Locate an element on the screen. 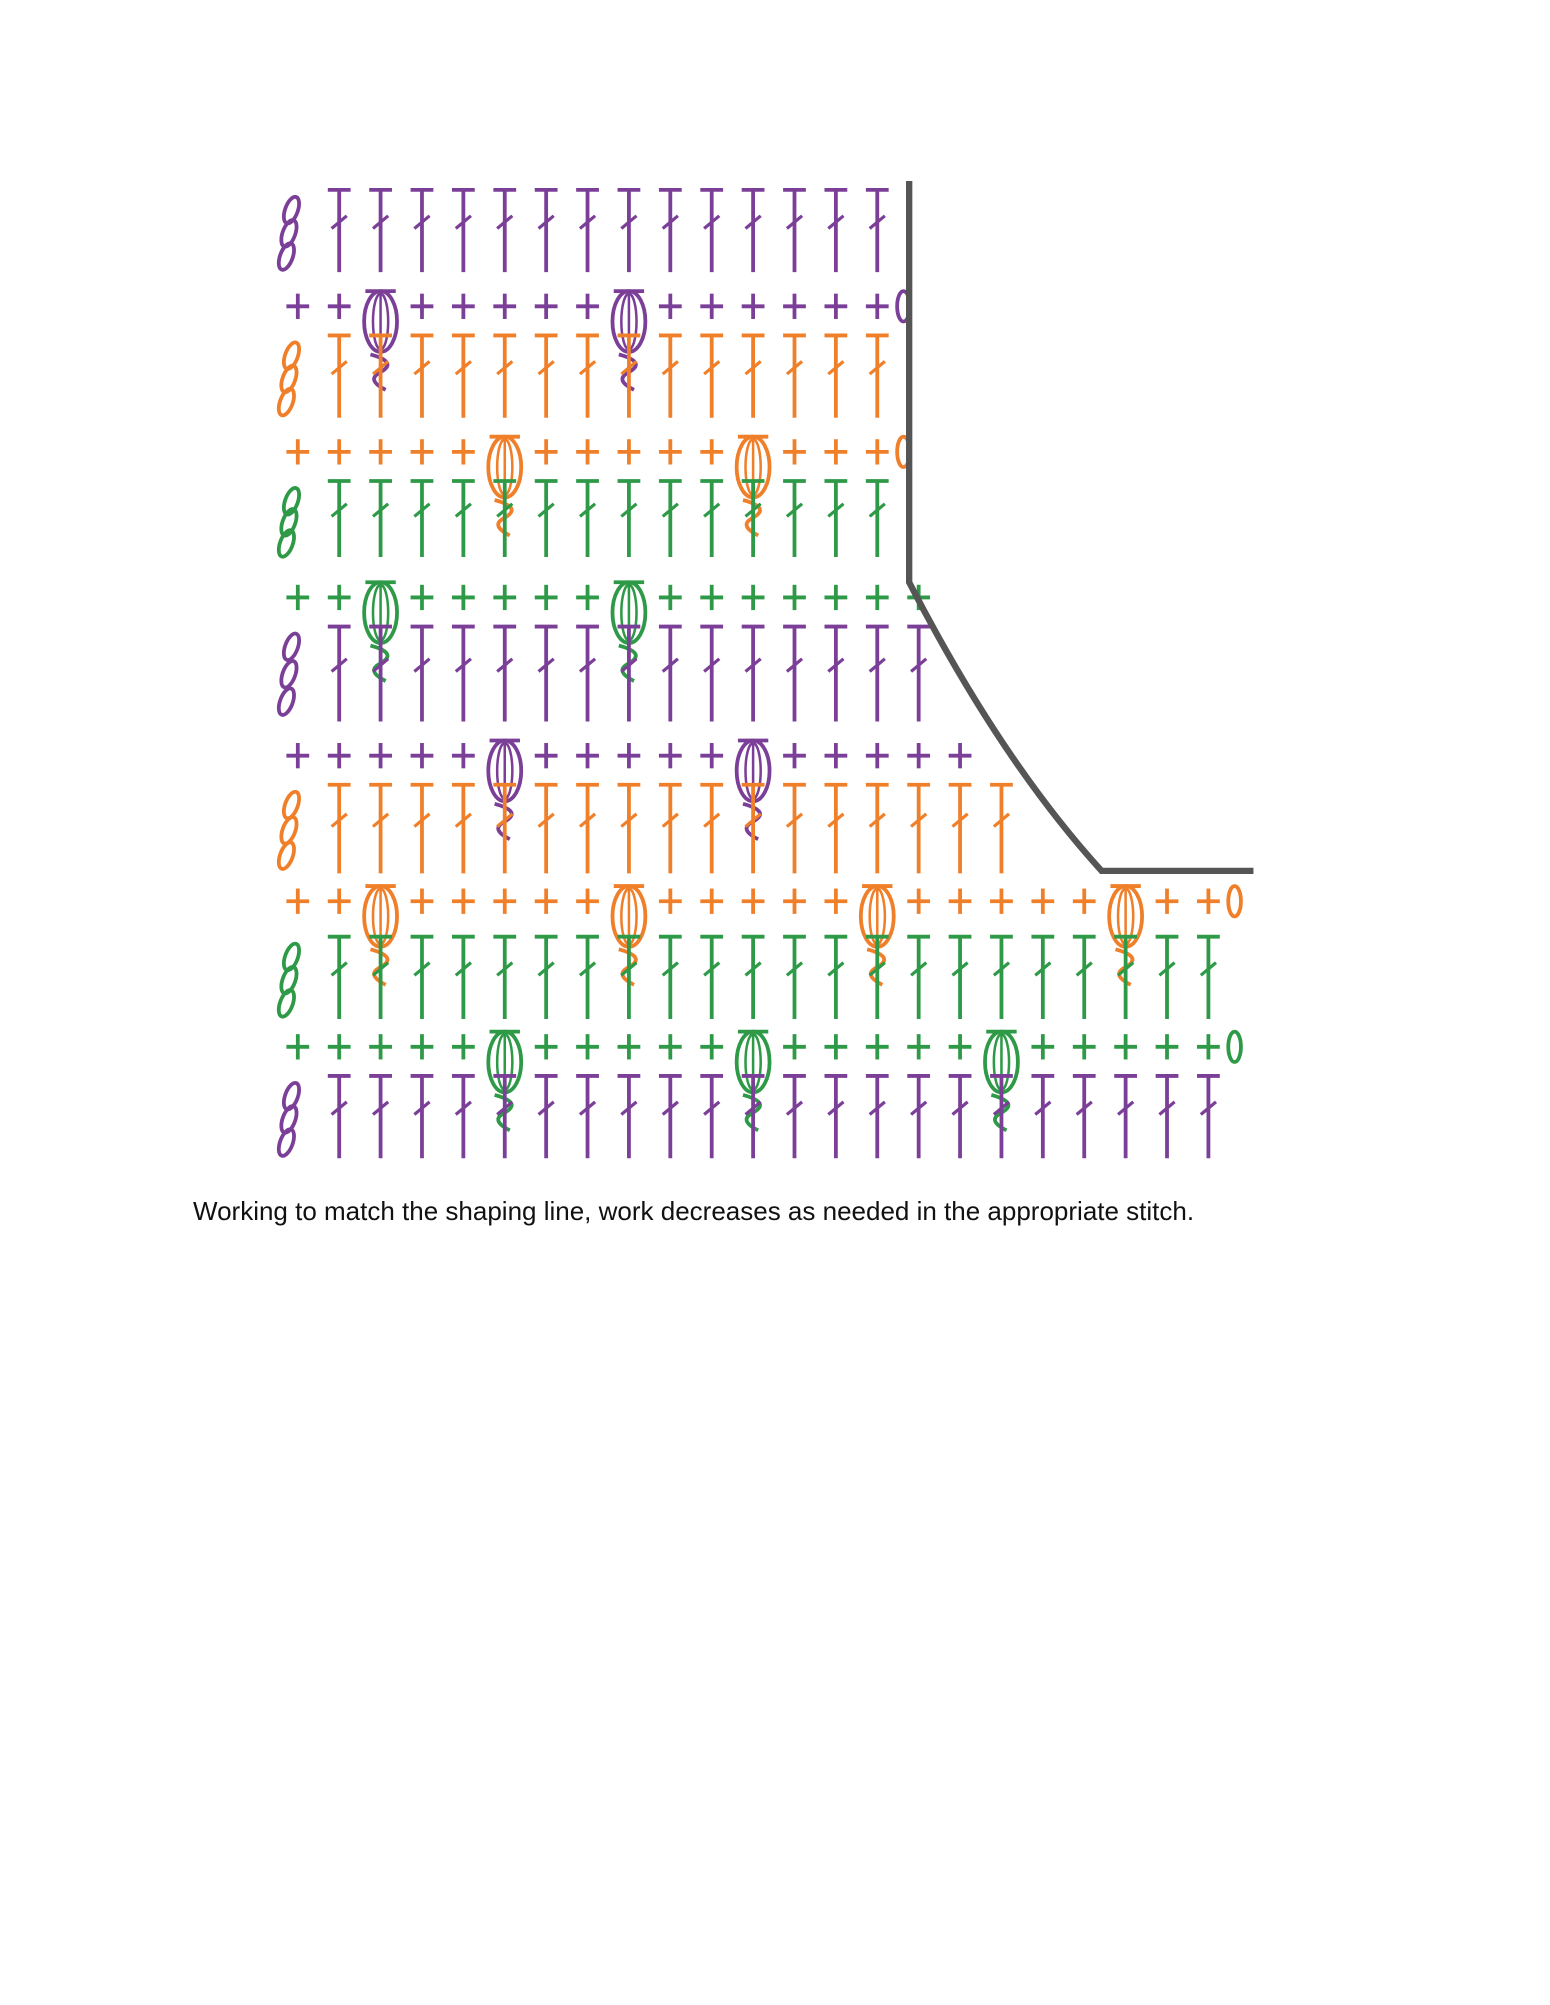 This screenshot has width=1550, height=2005. shaping-line is located at coordinates (1080, 528).